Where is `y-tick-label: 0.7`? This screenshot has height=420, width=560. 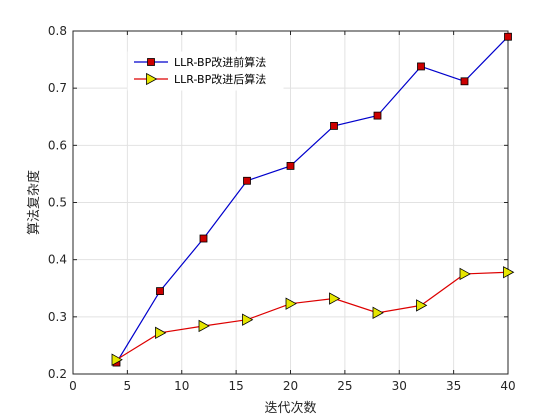
y-tick-label: 0.7 is located at coordinates (57, 88).